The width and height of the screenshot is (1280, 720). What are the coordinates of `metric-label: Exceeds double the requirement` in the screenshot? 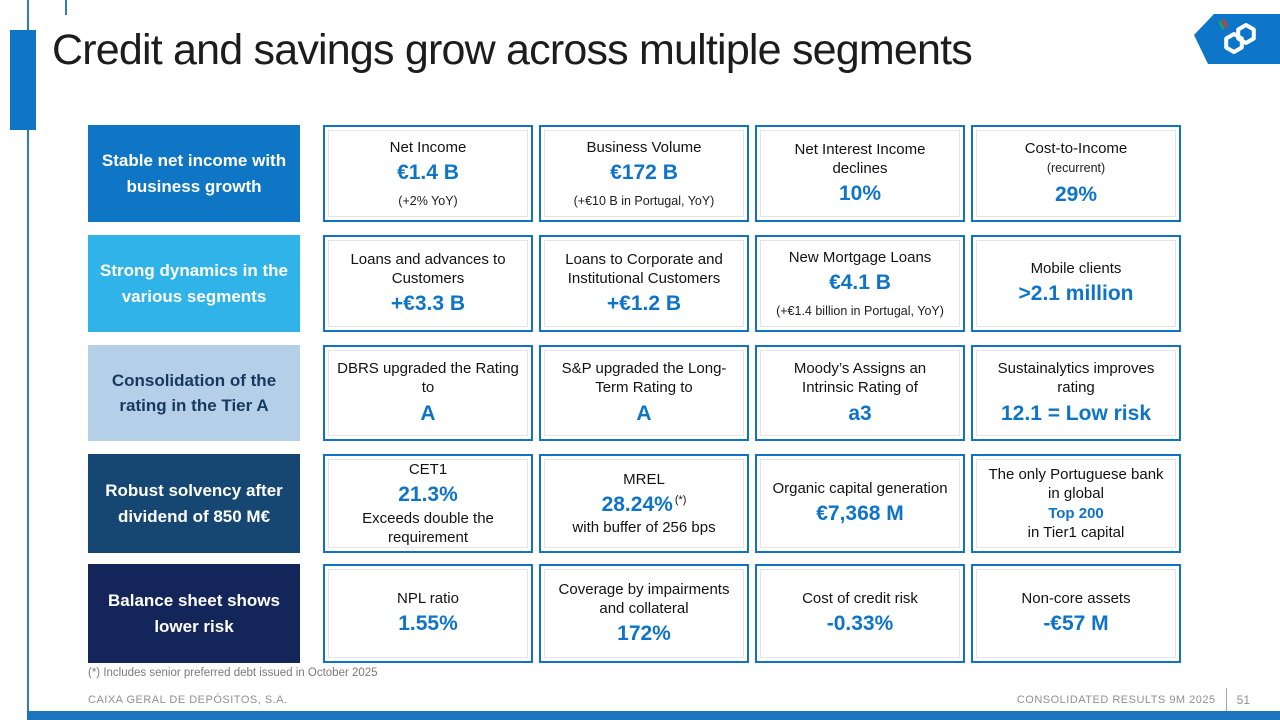 It's located at (428, 527).